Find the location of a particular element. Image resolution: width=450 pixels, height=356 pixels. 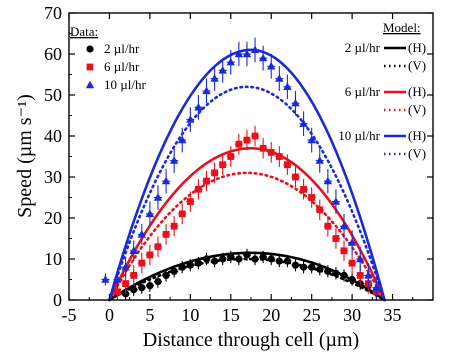

y-tick-label: 40 is located at coordinates (53, 136).